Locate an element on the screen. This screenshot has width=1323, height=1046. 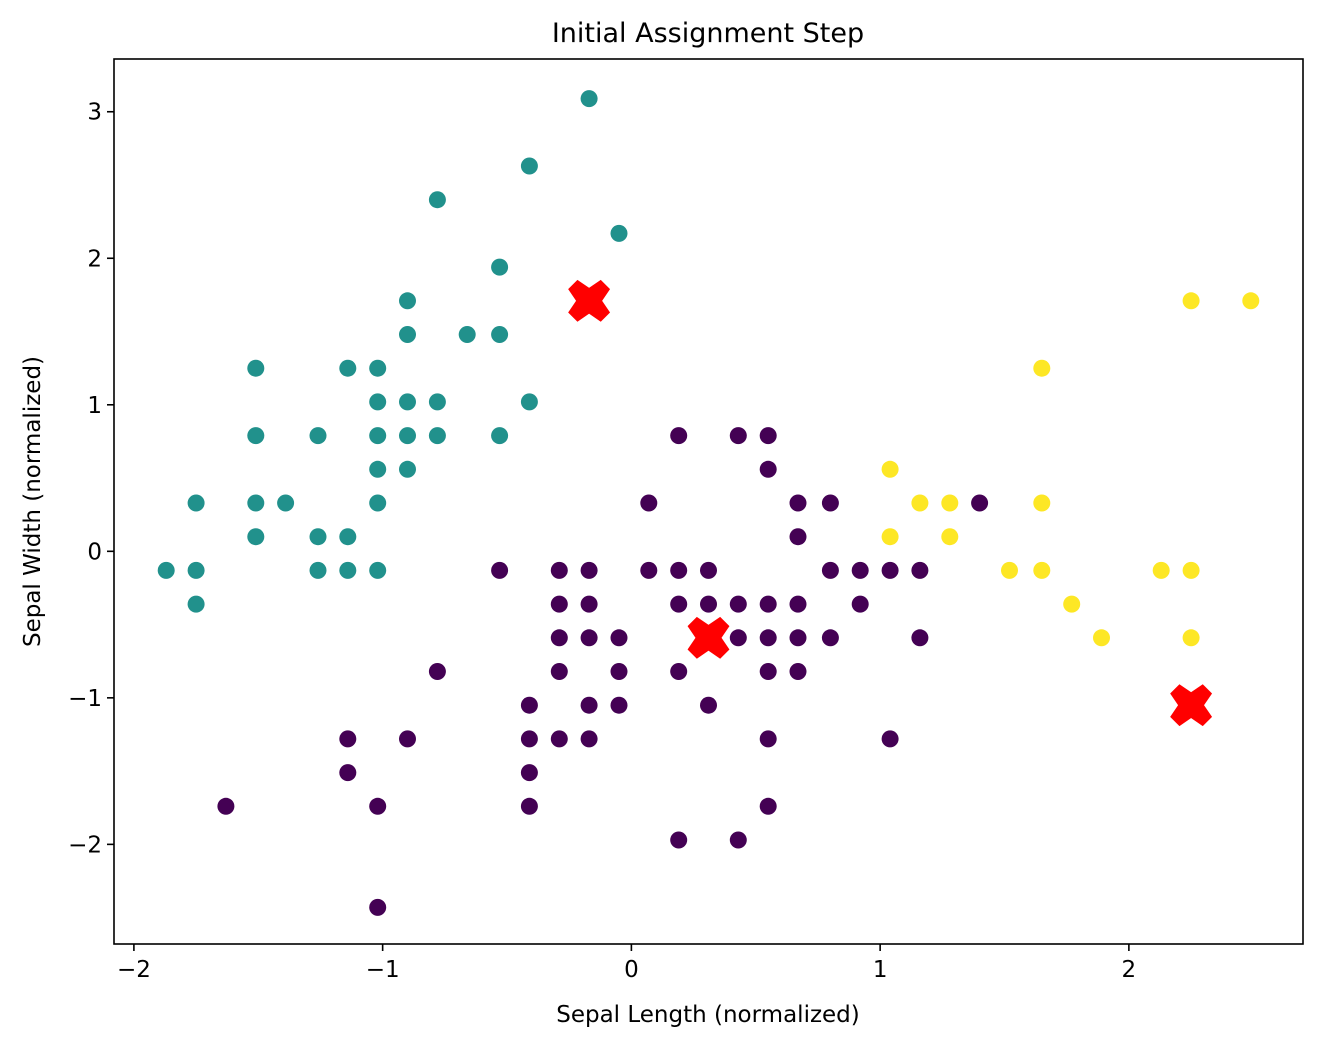
x-axis-ticks: −2 −1 0 1 2 is located at coordinates (626, 963).